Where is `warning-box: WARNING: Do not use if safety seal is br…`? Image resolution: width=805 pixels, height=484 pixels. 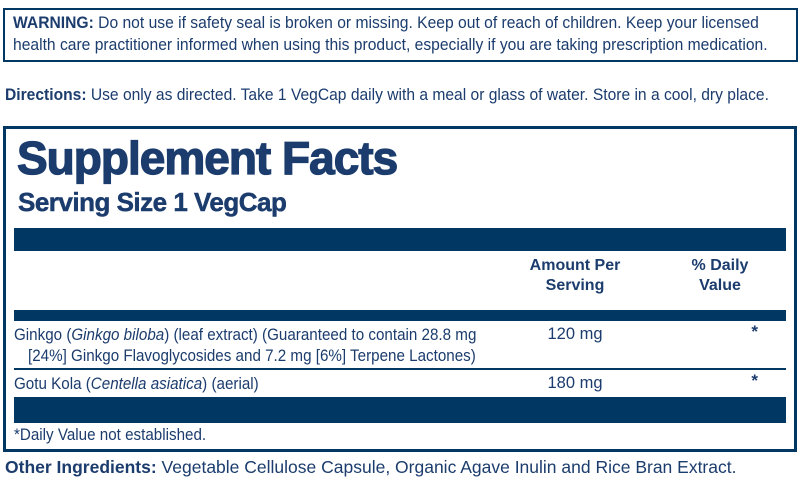
warning-box: WARNING: Do not use if safety seal is br… is located at coordinates (400, 35).